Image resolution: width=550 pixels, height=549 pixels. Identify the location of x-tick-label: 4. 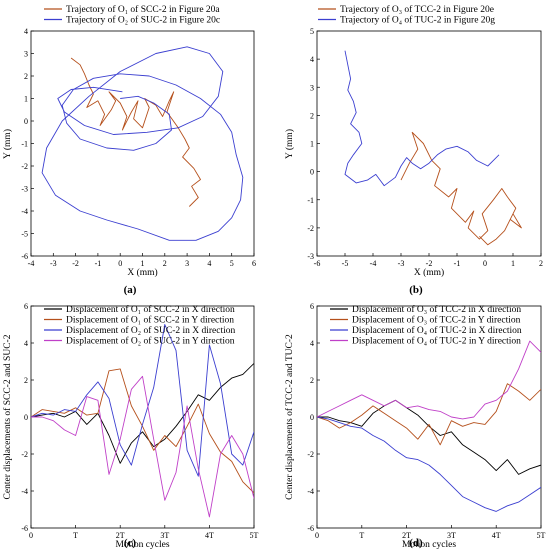
(209, 263).